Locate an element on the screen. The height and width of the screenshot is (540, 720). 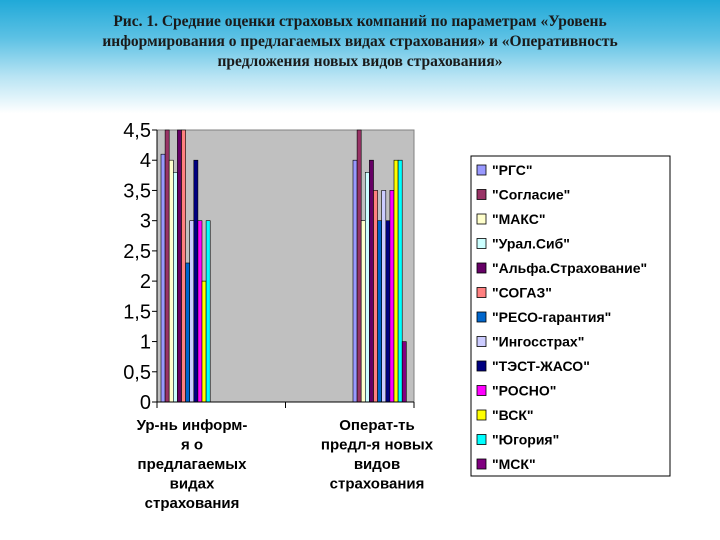
legend-label: "ВСК" is located at coordinates (513, 415).